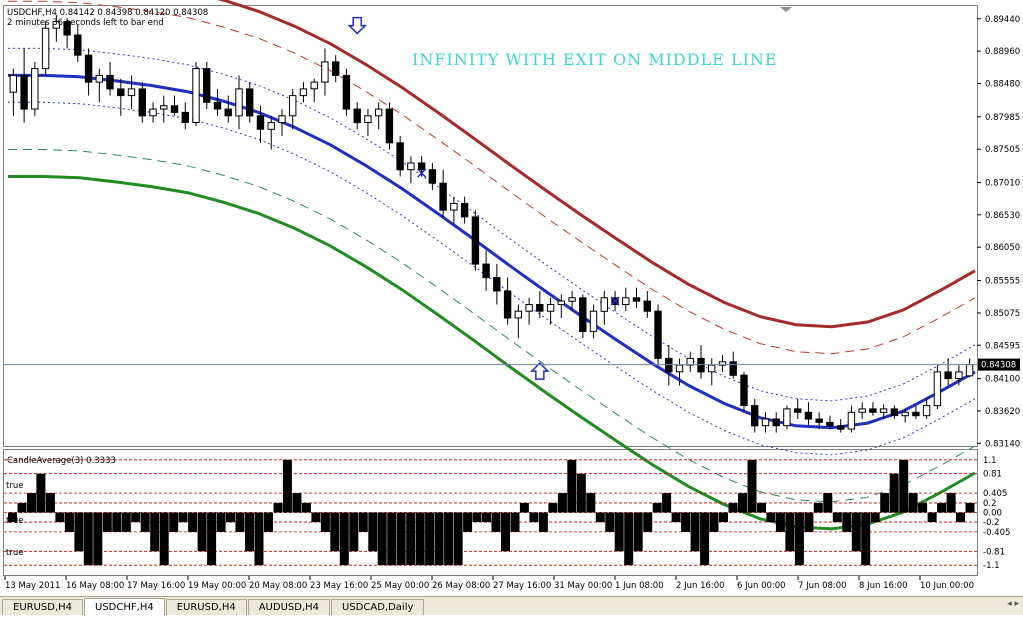 The width and height of the screenshot is (1023, 617). I want to click on price-tick-label: 0.85075, so click(1002, 314).